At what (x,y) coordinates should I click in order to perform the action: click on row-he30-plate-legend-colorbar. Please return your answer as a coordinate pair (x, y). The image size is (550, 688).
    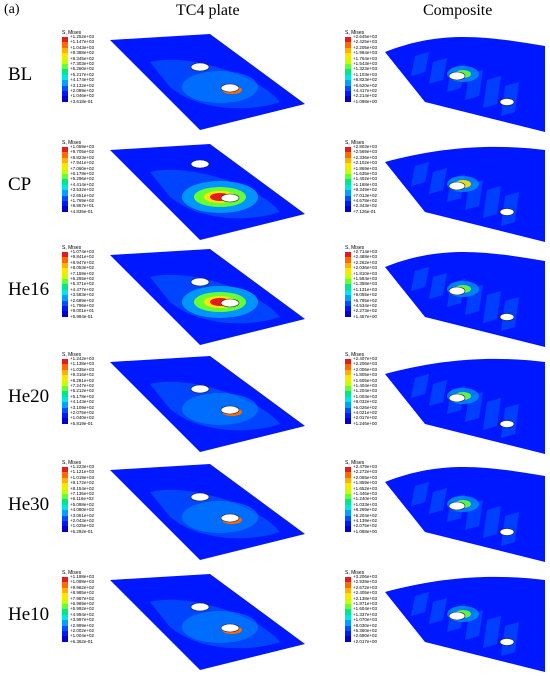
    Looking at the image, I should click on (65, 499).